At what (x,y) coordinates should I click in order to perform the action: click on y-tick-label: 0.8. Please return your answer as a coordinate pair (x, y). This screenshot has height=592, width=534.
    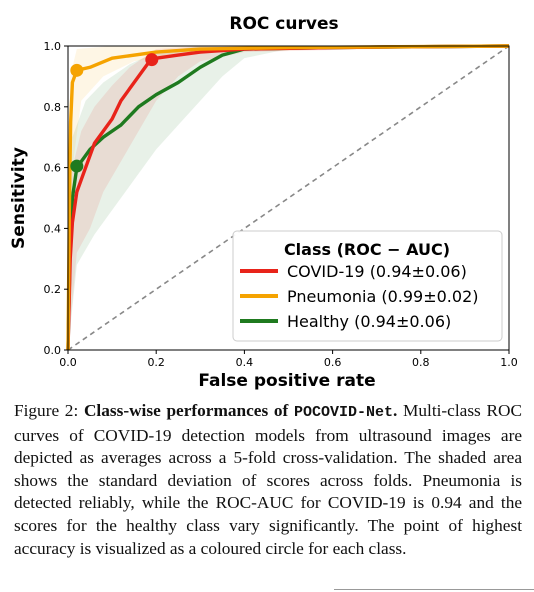
    Looking at the image, I should click on (53, 107).